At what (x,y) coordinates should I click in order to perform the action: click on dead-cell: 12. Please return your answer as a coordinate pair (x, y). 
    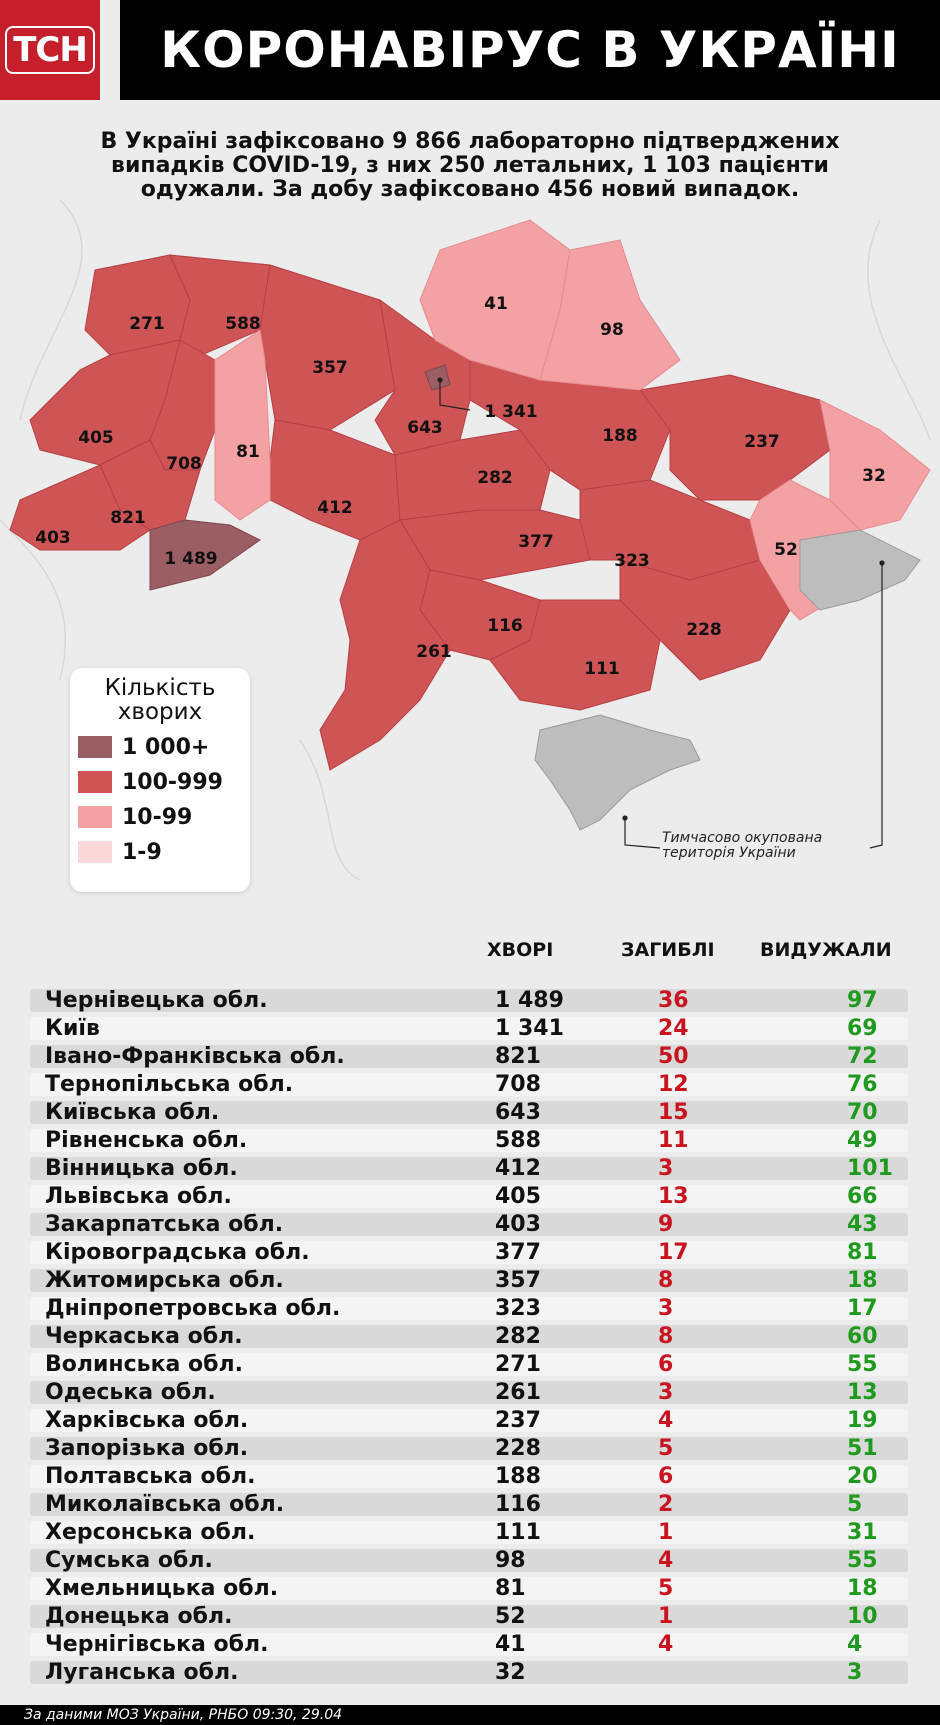
    Looking at the image, I should click on (673, 1084).